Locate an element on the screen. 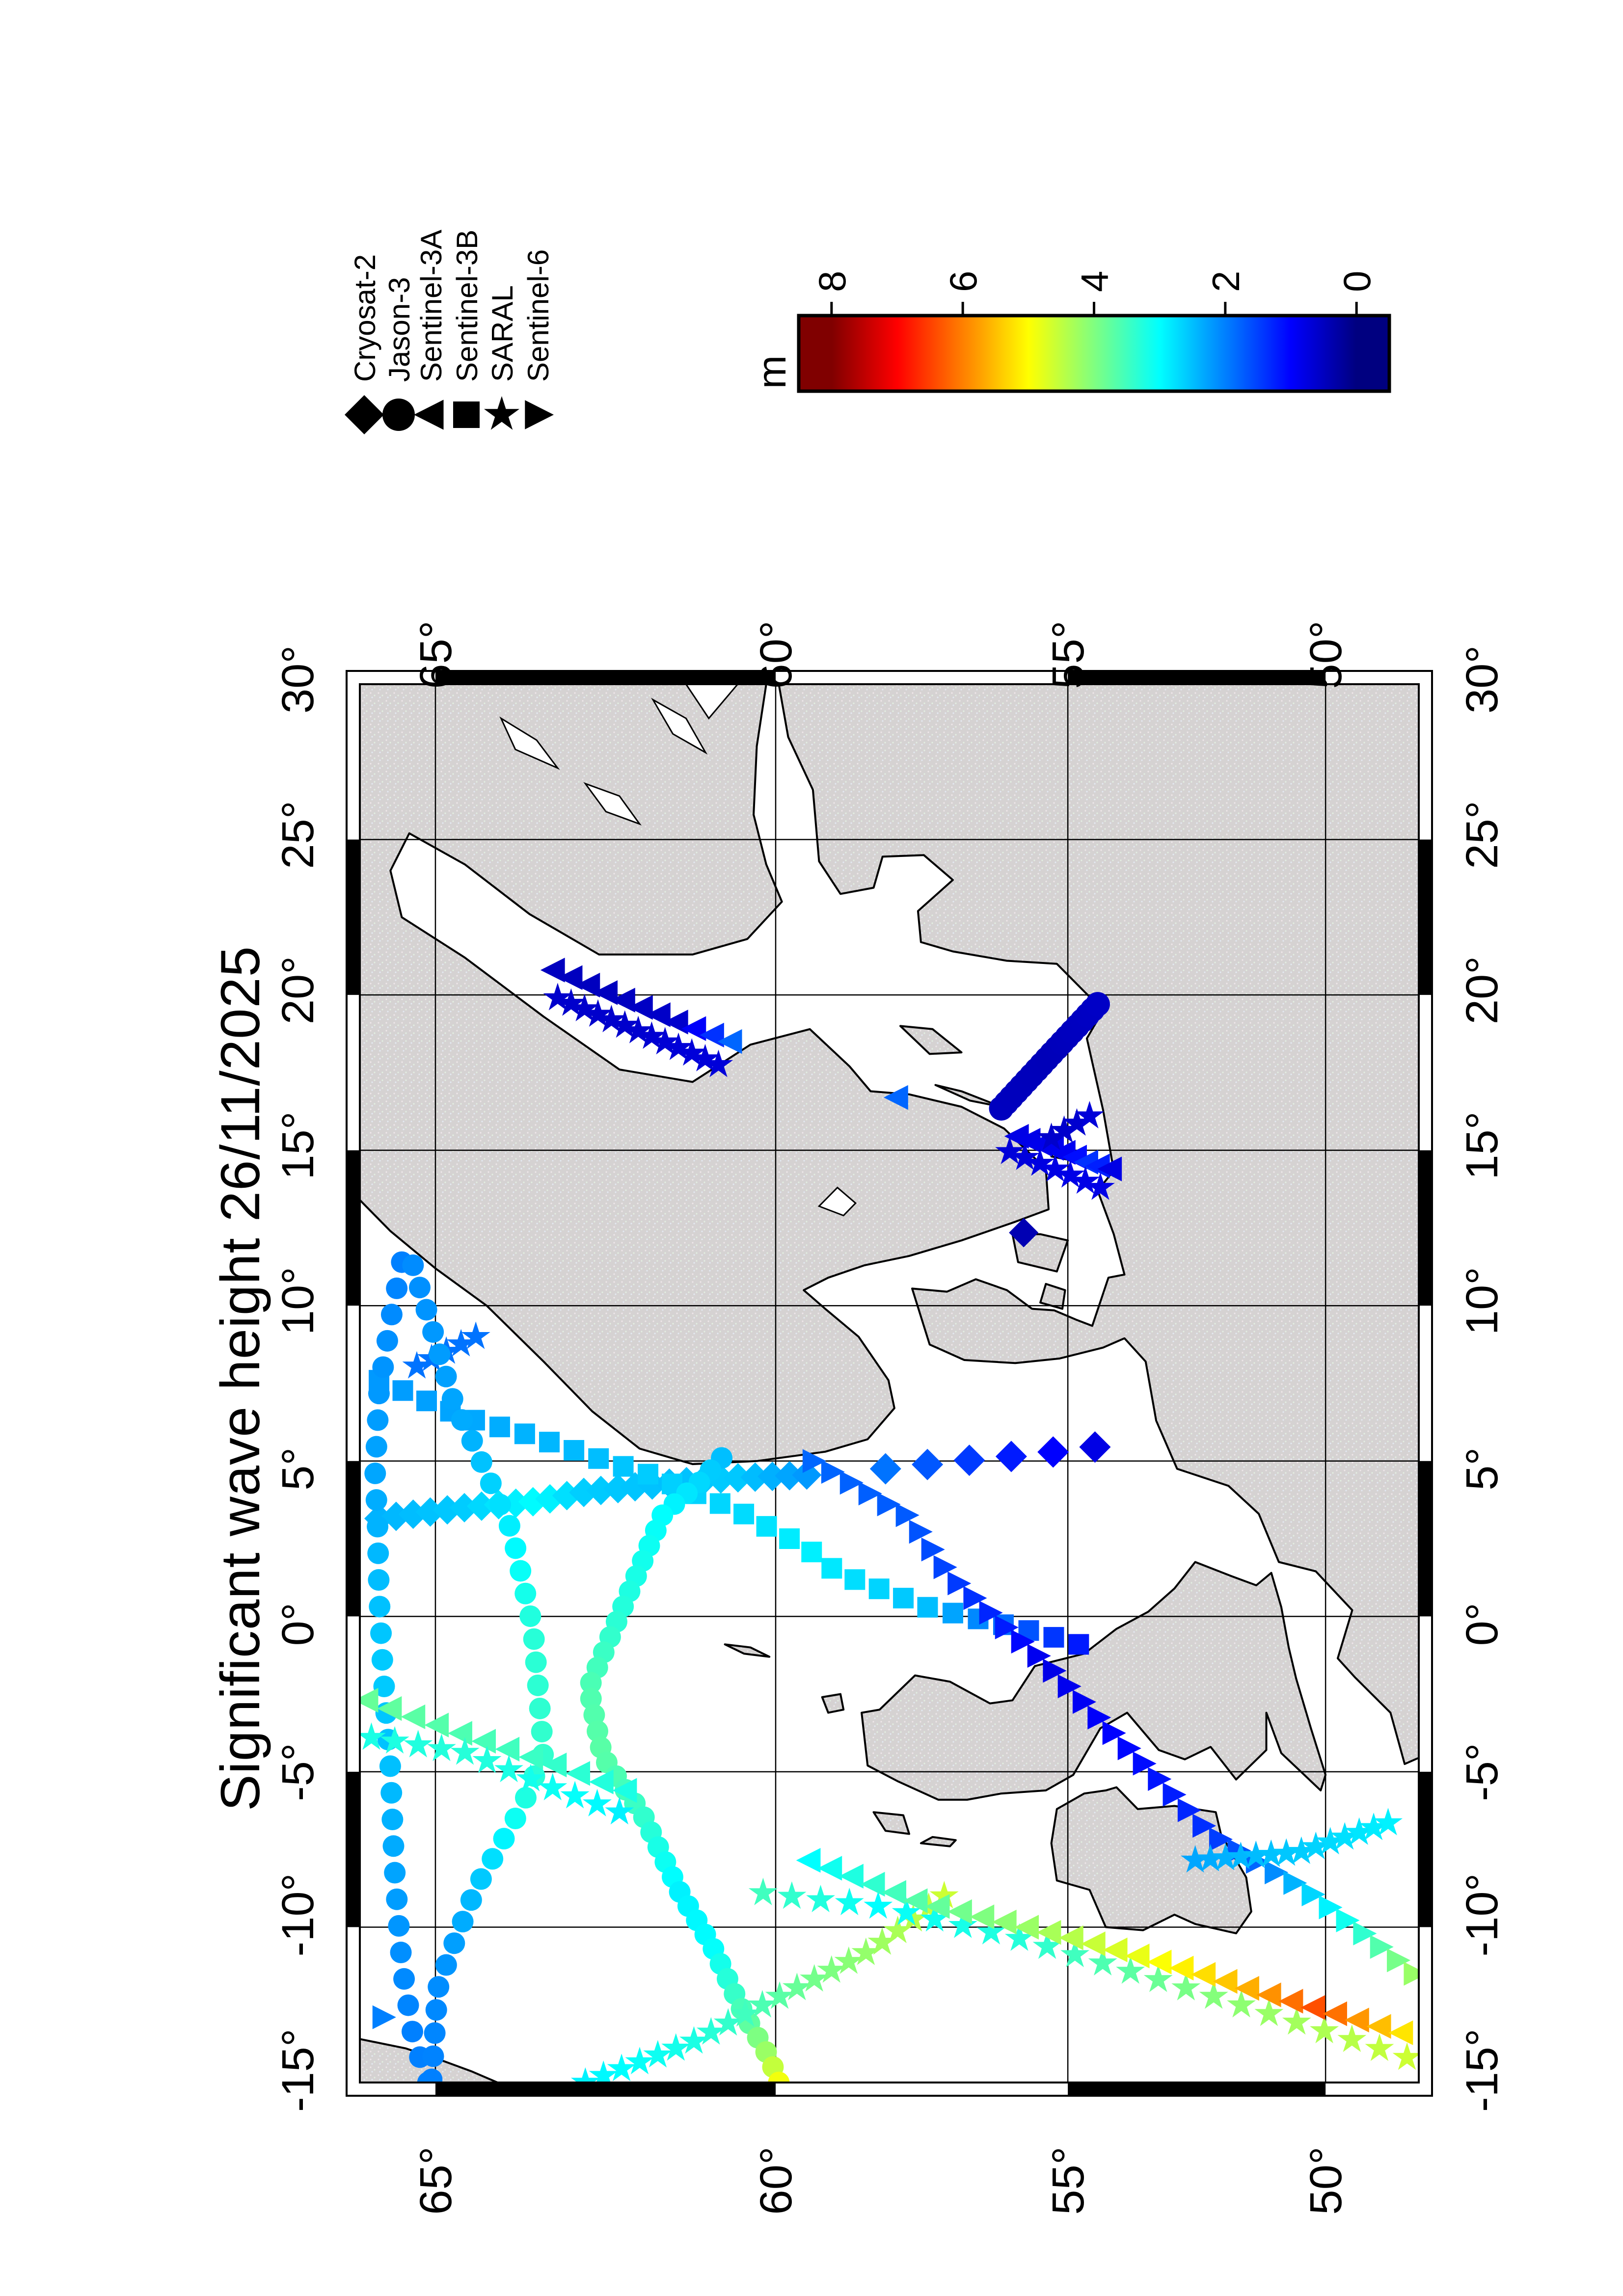 This screenshot has height=2296, width=1623. colorbar-tick-label-4: 4 is located at coordinates (1094, 281).